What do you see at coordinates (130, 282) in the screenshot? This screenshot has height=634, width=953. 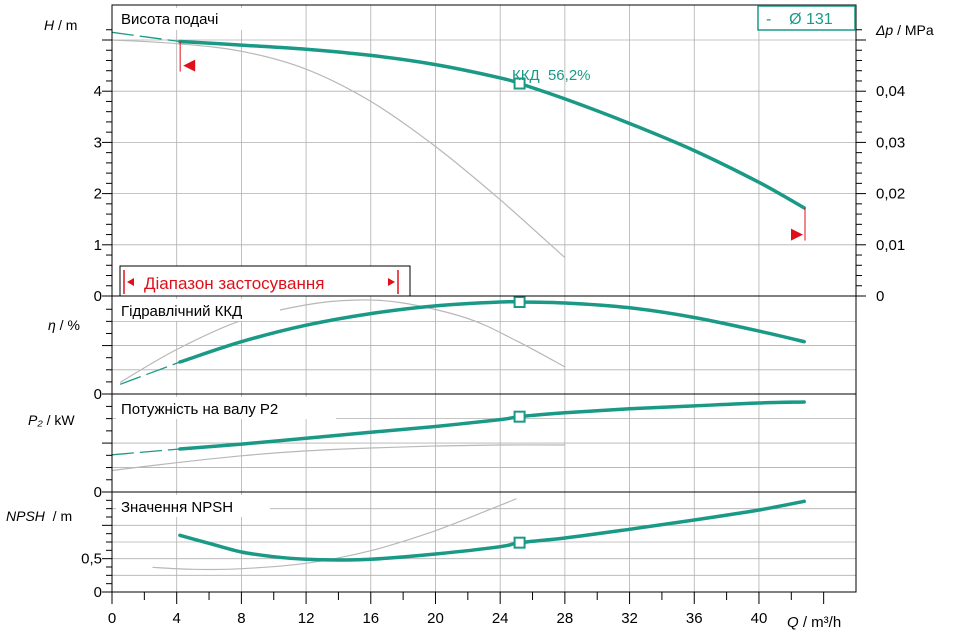 I see `range-left-arrow-icon` at bounding box center [130, 282].